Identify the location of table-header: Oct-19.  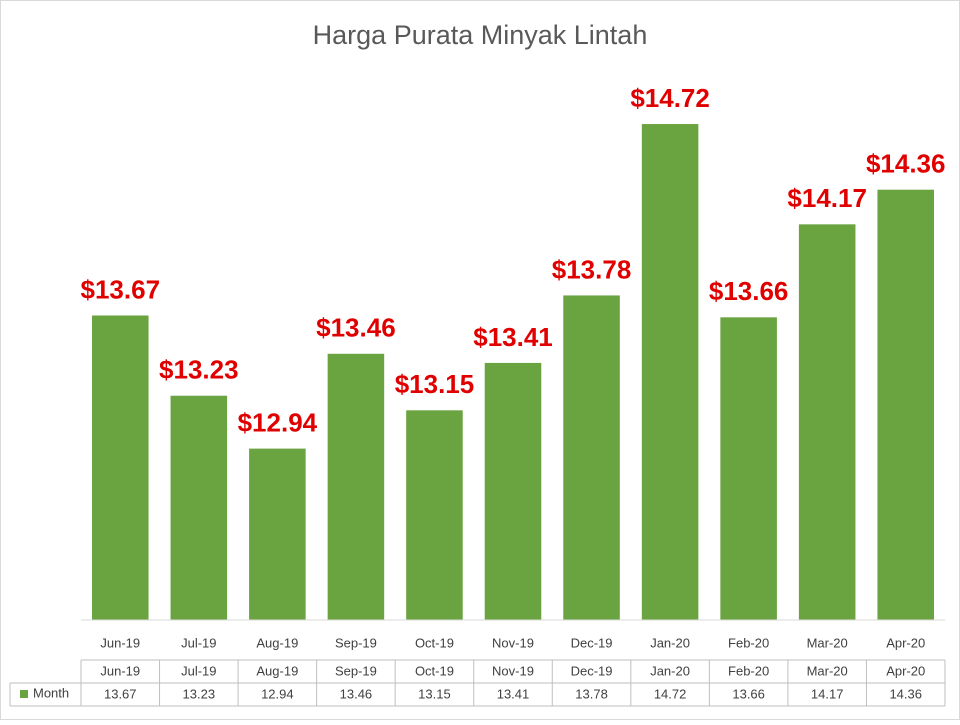
(434, 670).